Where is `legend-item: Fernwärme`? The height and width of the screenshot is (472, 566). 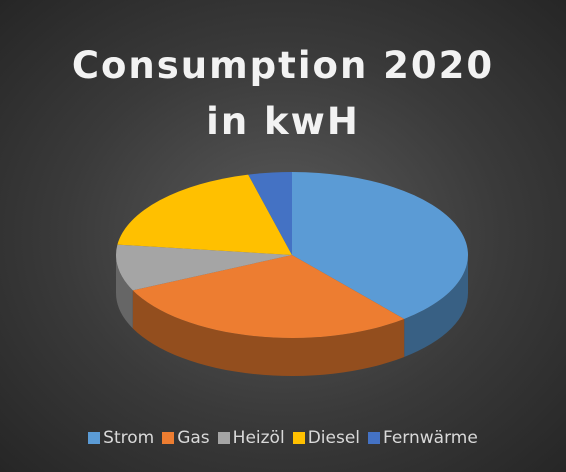 legend-item: Fernwärme is located at coordinates (423, 438).